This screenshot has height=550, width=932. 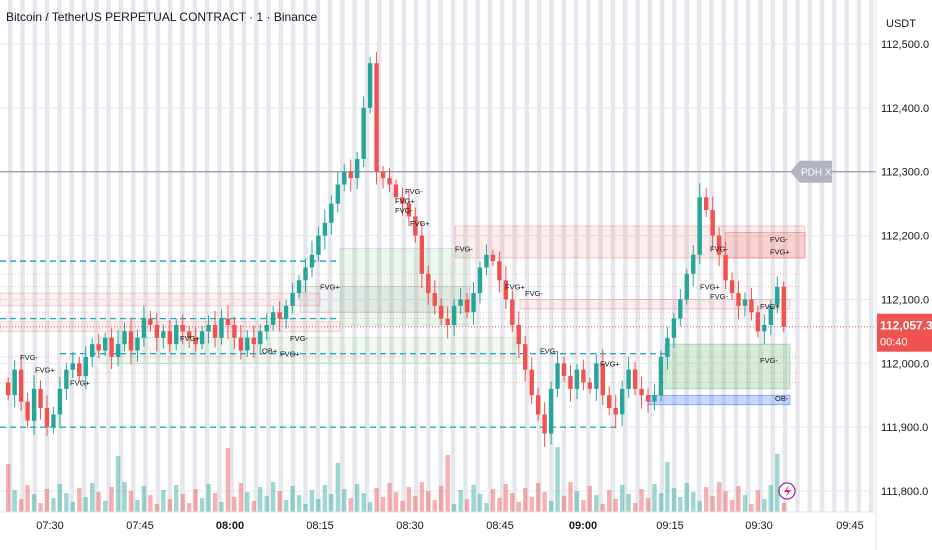 What do you see at coordinates (782, 398) in the screenshot?
I see `ob-label: OB-` at bounding box center [782, 398].